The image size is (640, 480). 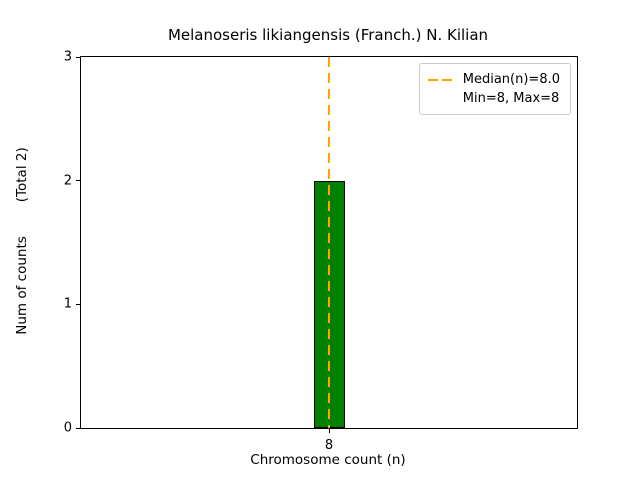 I want to click on y-tick-label: 0, so click(x=67, y=428).